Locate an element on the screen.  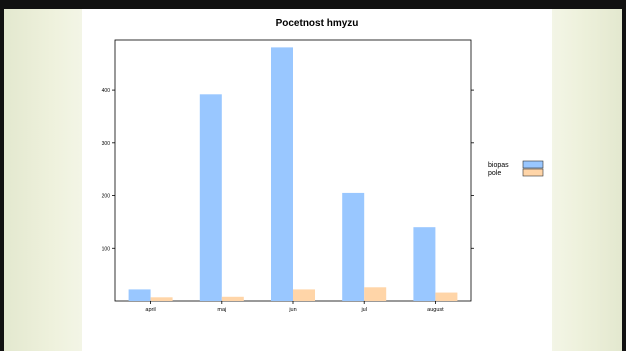
bar-biopas-august is located at coordinates (424, 264).